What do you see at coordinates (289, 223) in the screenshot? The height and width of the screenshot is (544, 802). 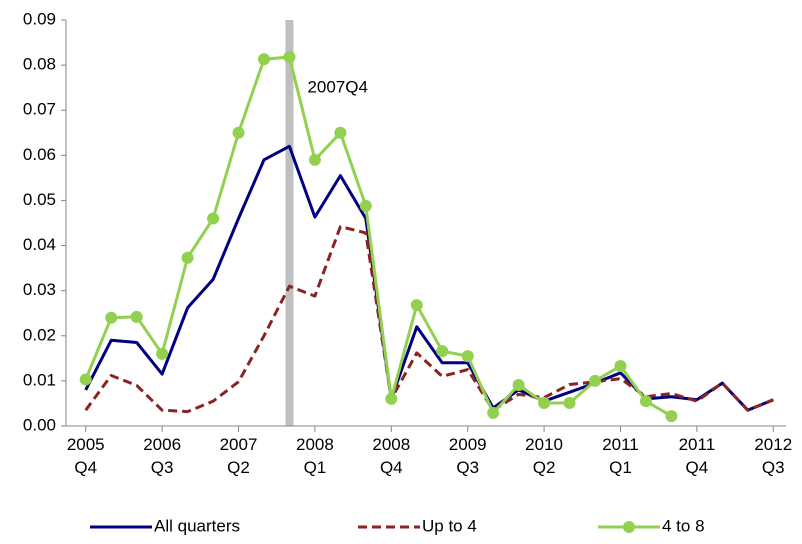 I see `highlight-band` at bounding box center [289, 223].